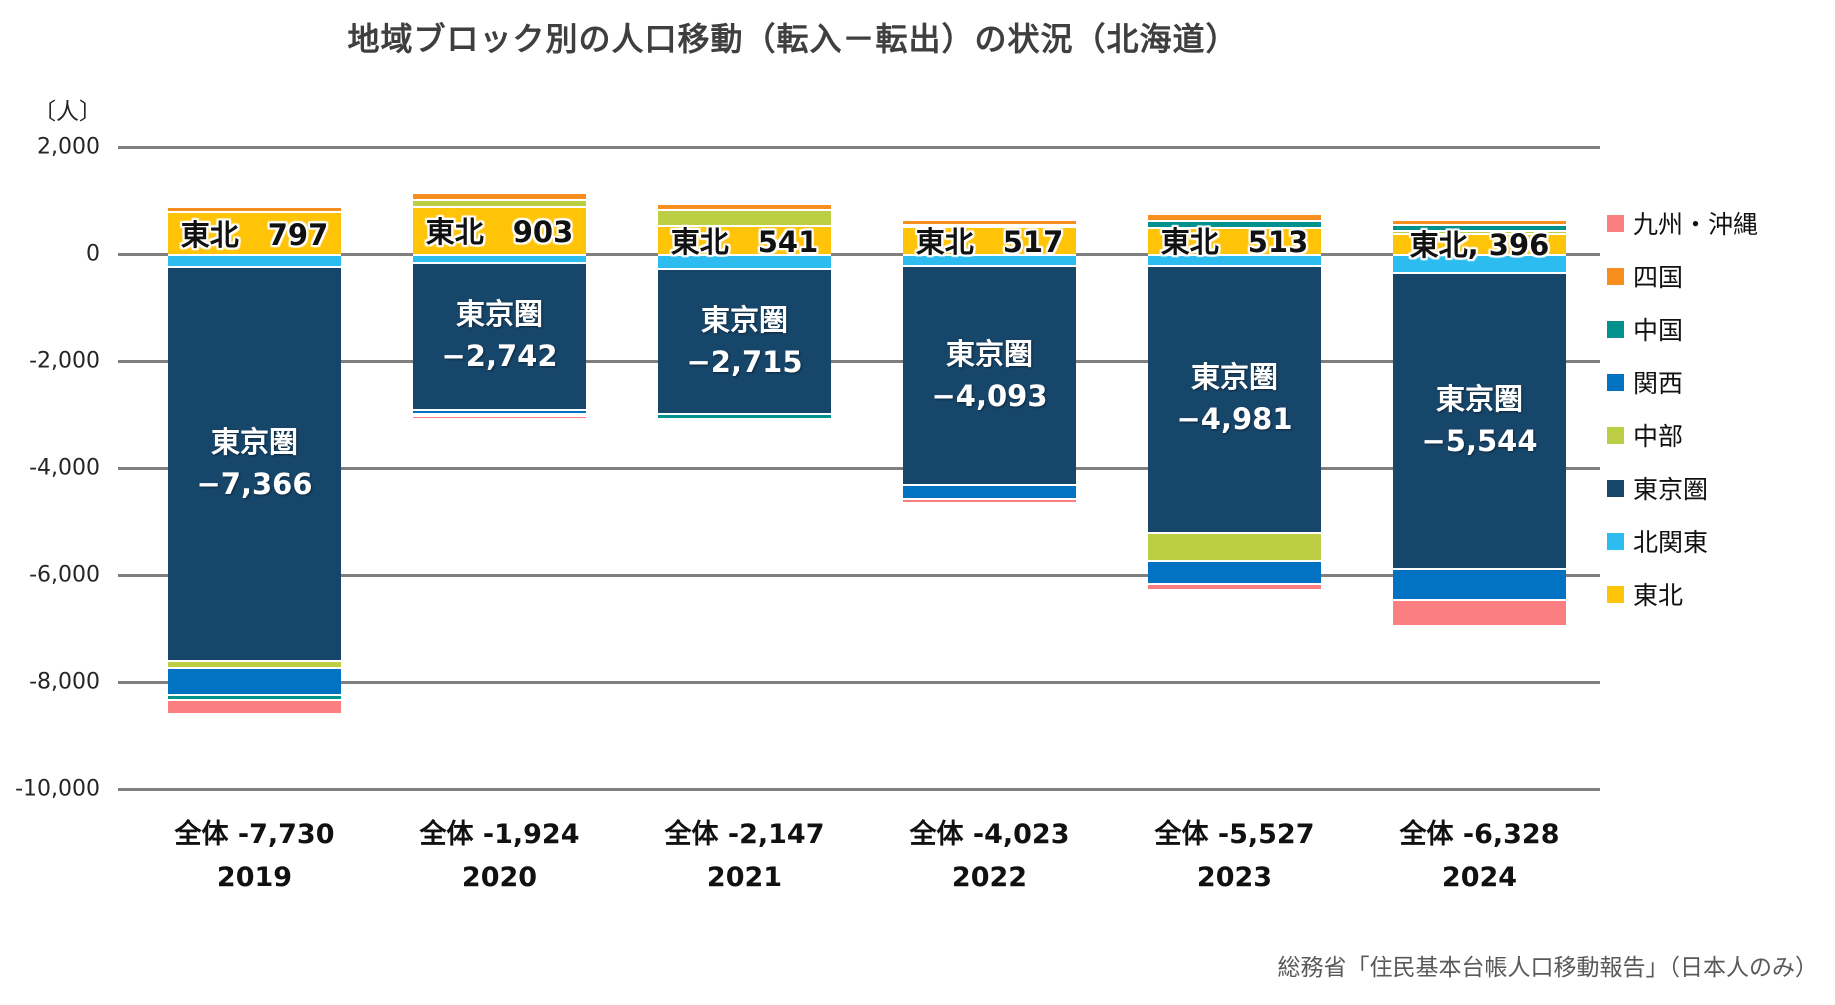 Image resolution: width=1835 pixels, height=1005 pixels. I want to click on bar-segment-tokyoken-2021, so click(744, 341).